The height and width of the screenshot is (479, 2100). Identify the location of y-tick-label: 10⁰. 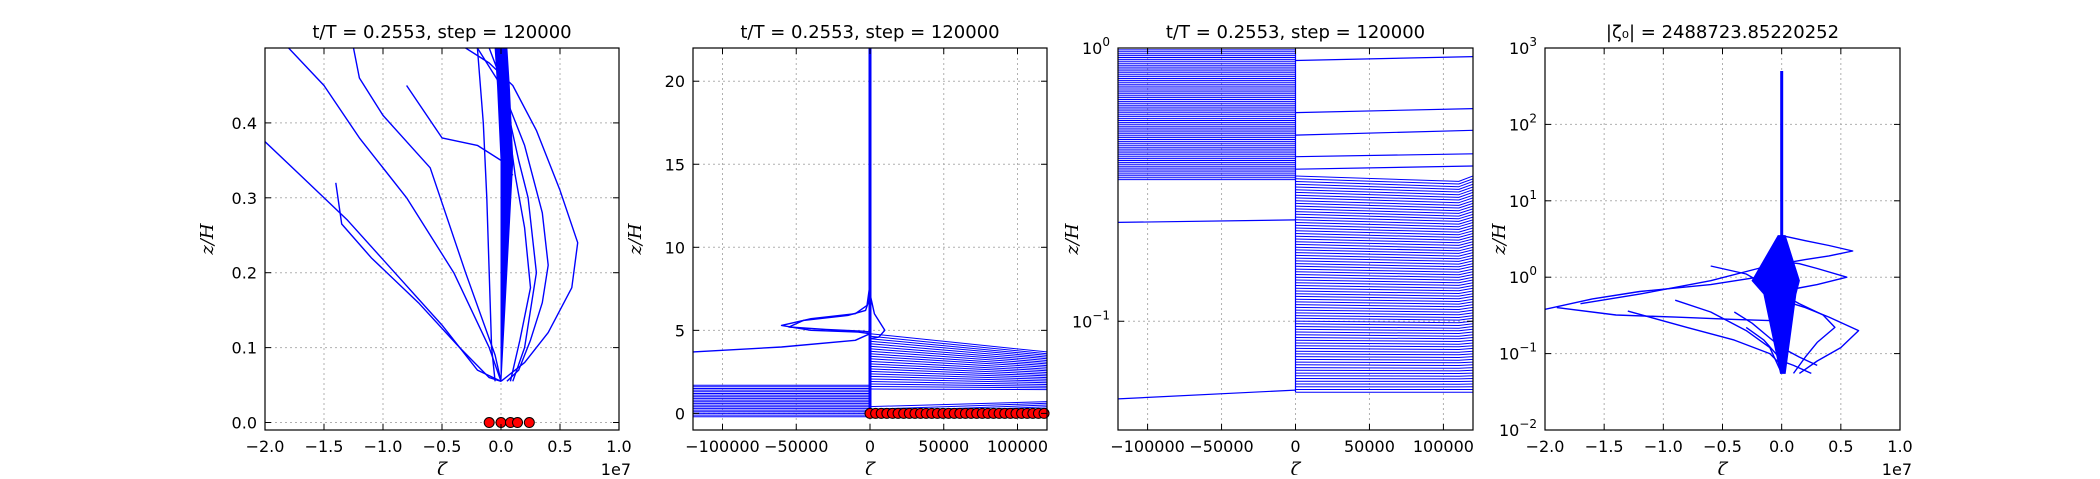
(1523, 275).